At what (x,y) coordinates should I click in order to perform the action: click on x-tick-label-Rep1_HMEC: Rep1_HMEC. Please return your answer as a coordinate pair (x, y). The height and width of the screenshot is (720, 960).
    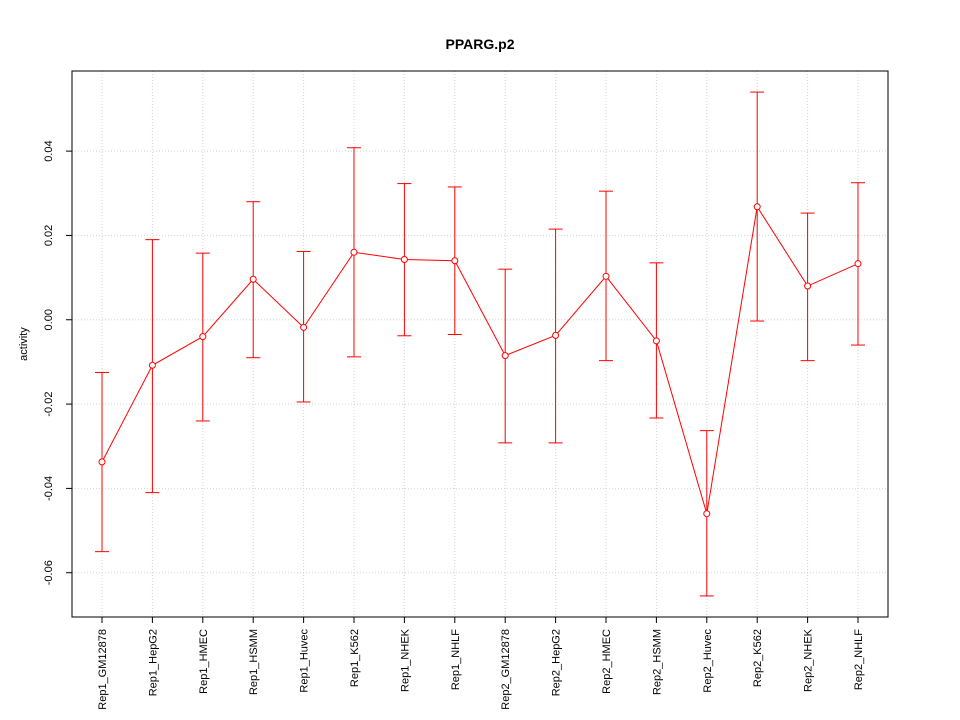
    Looking at the image, I should click on (204, 661).